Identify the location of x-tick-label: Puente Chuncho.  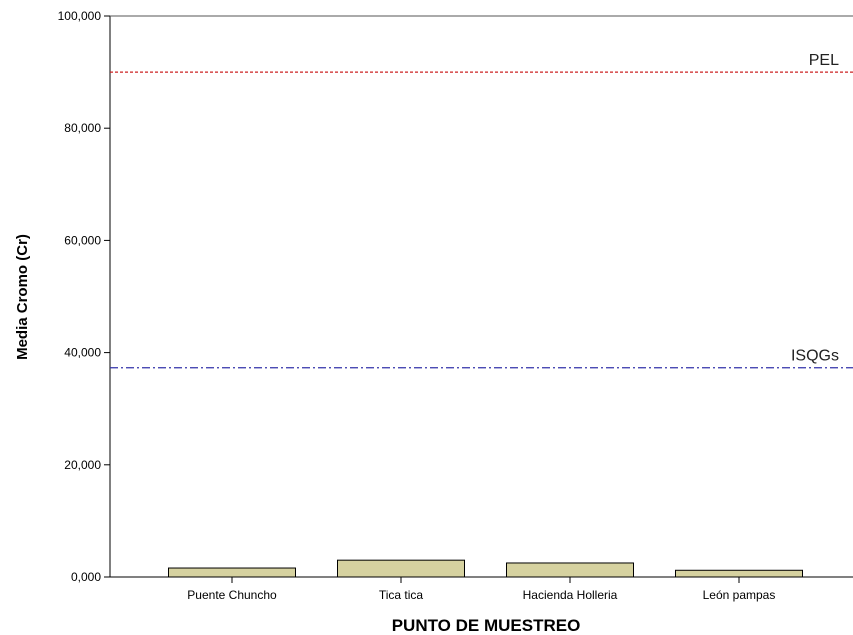
(232, 595).